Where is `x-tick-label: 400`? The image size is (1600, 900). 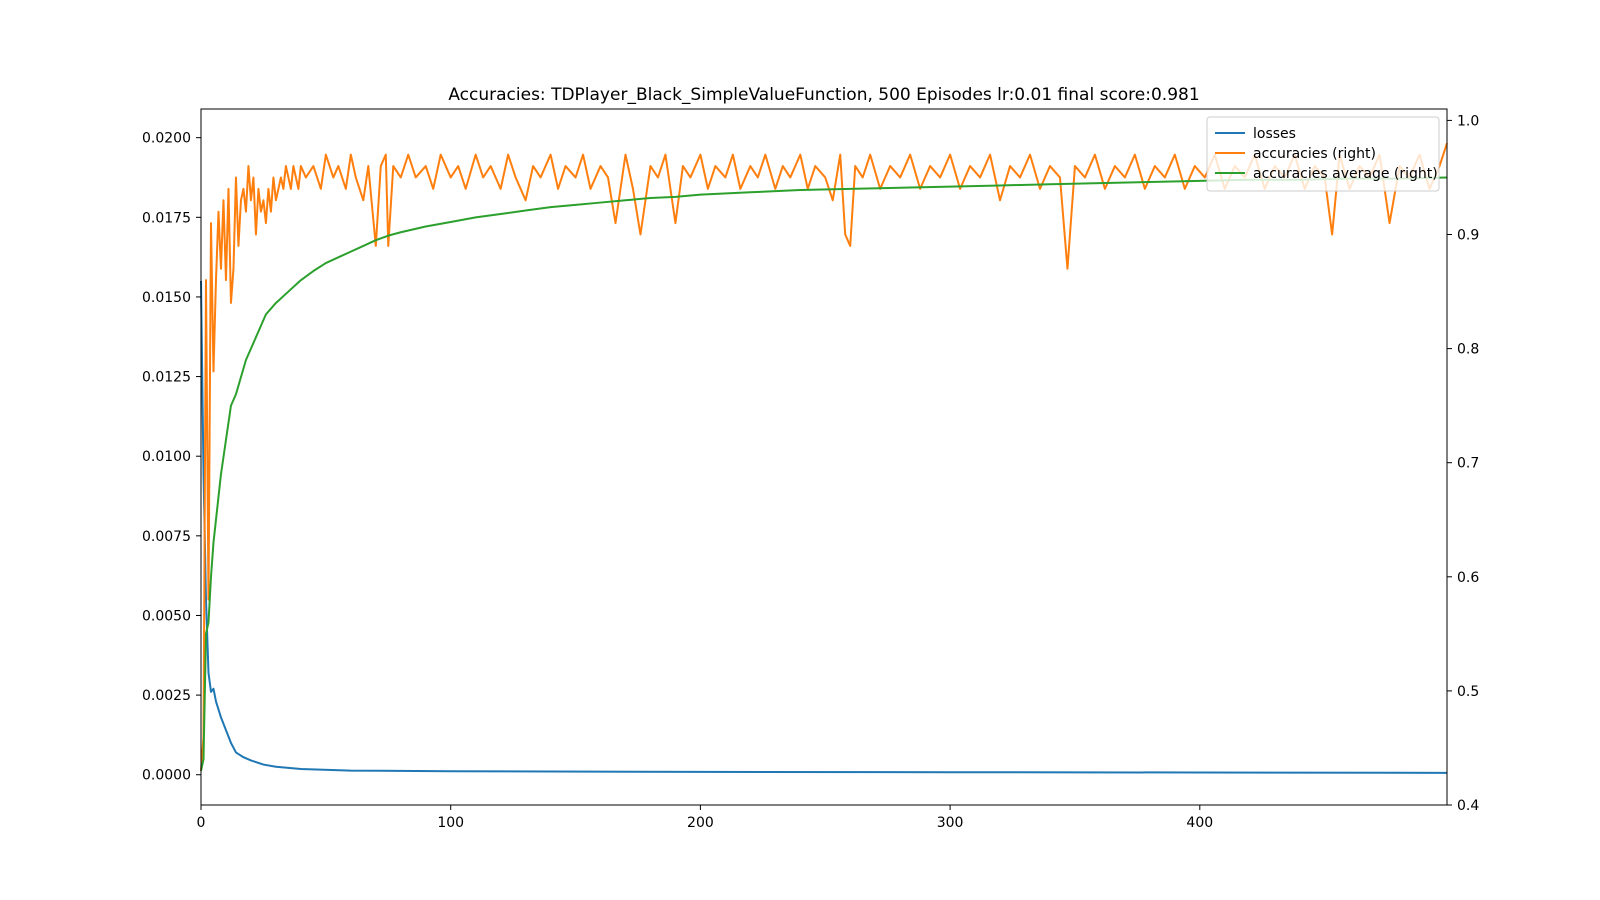
x-tick-label: 400 is located at coordinates (1199, 823).